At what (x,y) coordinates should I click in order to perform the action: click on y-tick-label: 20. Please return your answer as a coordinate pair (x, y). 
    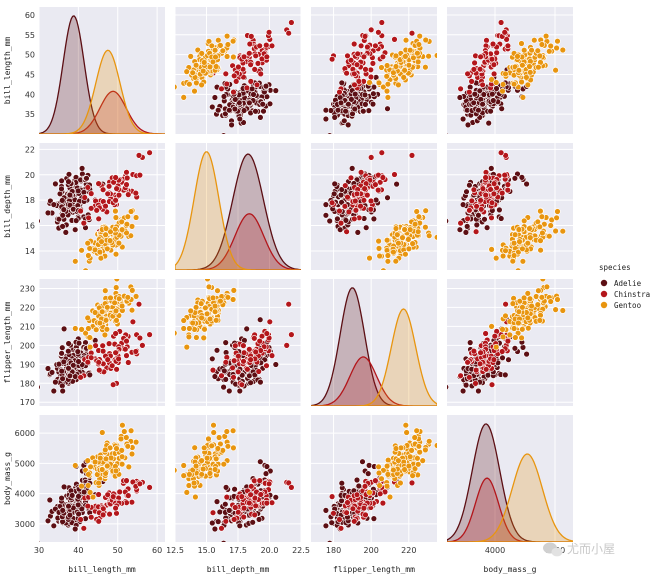
    Looking at the image, I should click on (30, 175).